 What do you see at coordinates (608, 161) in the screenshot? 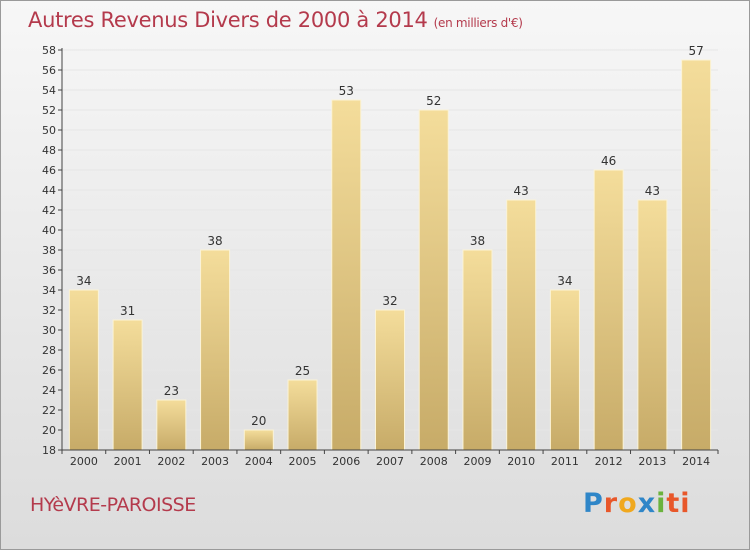
I see `bar-value-label: 46` at bounding box center [608, 161].